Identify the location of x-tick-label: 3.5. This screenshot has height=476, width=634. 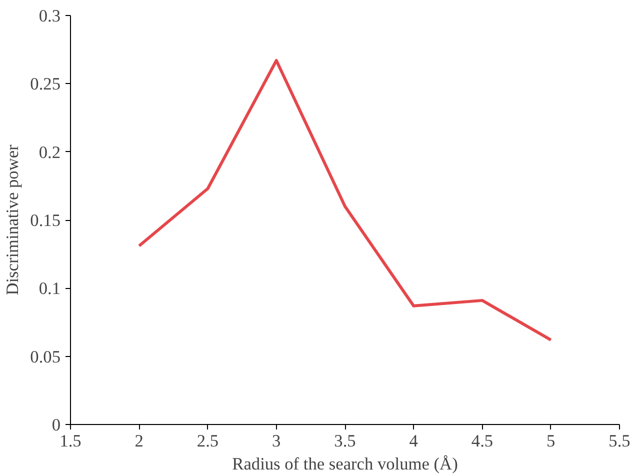
(345, 441).